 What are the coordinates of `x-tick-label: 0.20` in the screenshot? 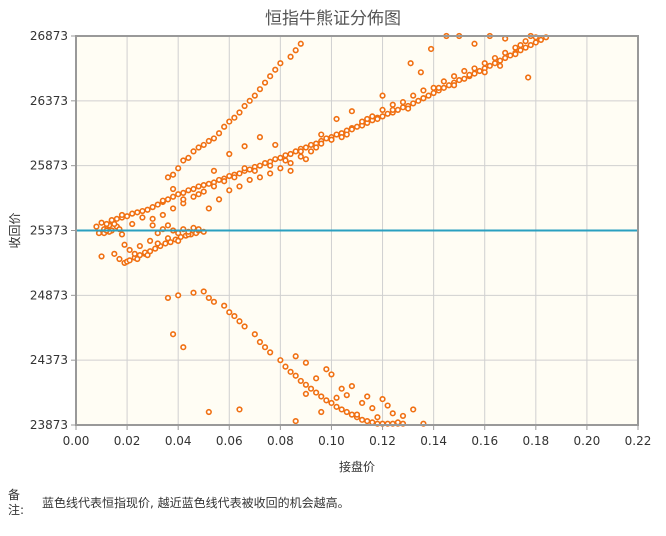 It's located at (587, 441).